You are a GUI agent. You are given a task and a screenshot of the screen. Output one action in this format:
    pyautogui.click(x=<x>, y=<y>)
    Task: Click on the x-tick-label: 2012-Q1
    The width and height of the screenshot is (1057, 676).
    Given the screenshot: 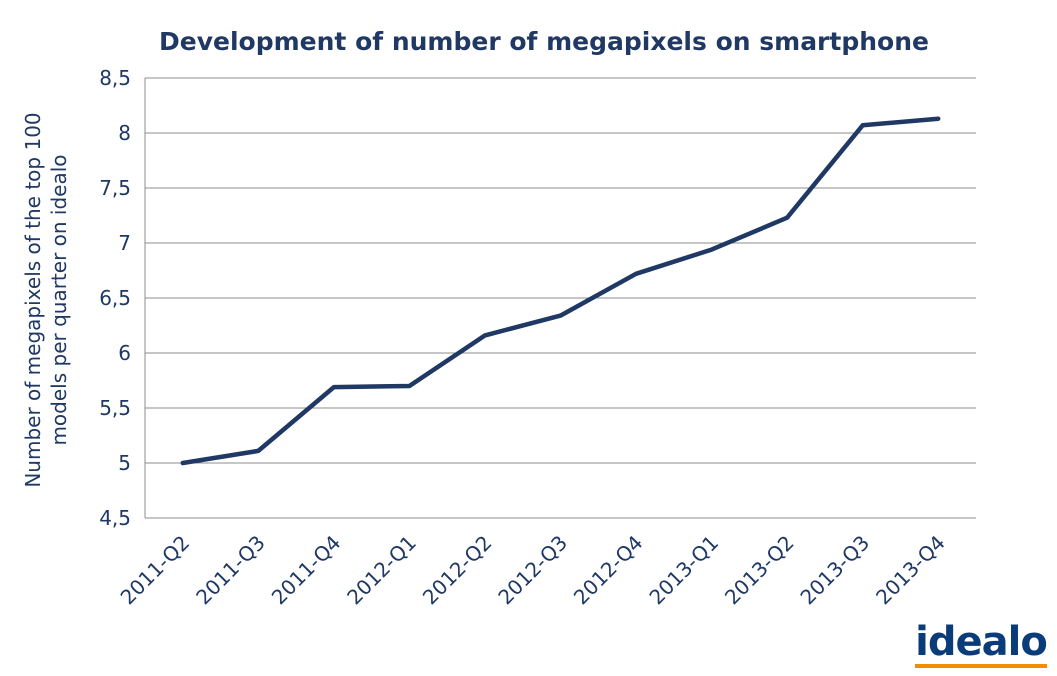 What is the action you would take?
    pyautogui.click(x=381, y=570)
    